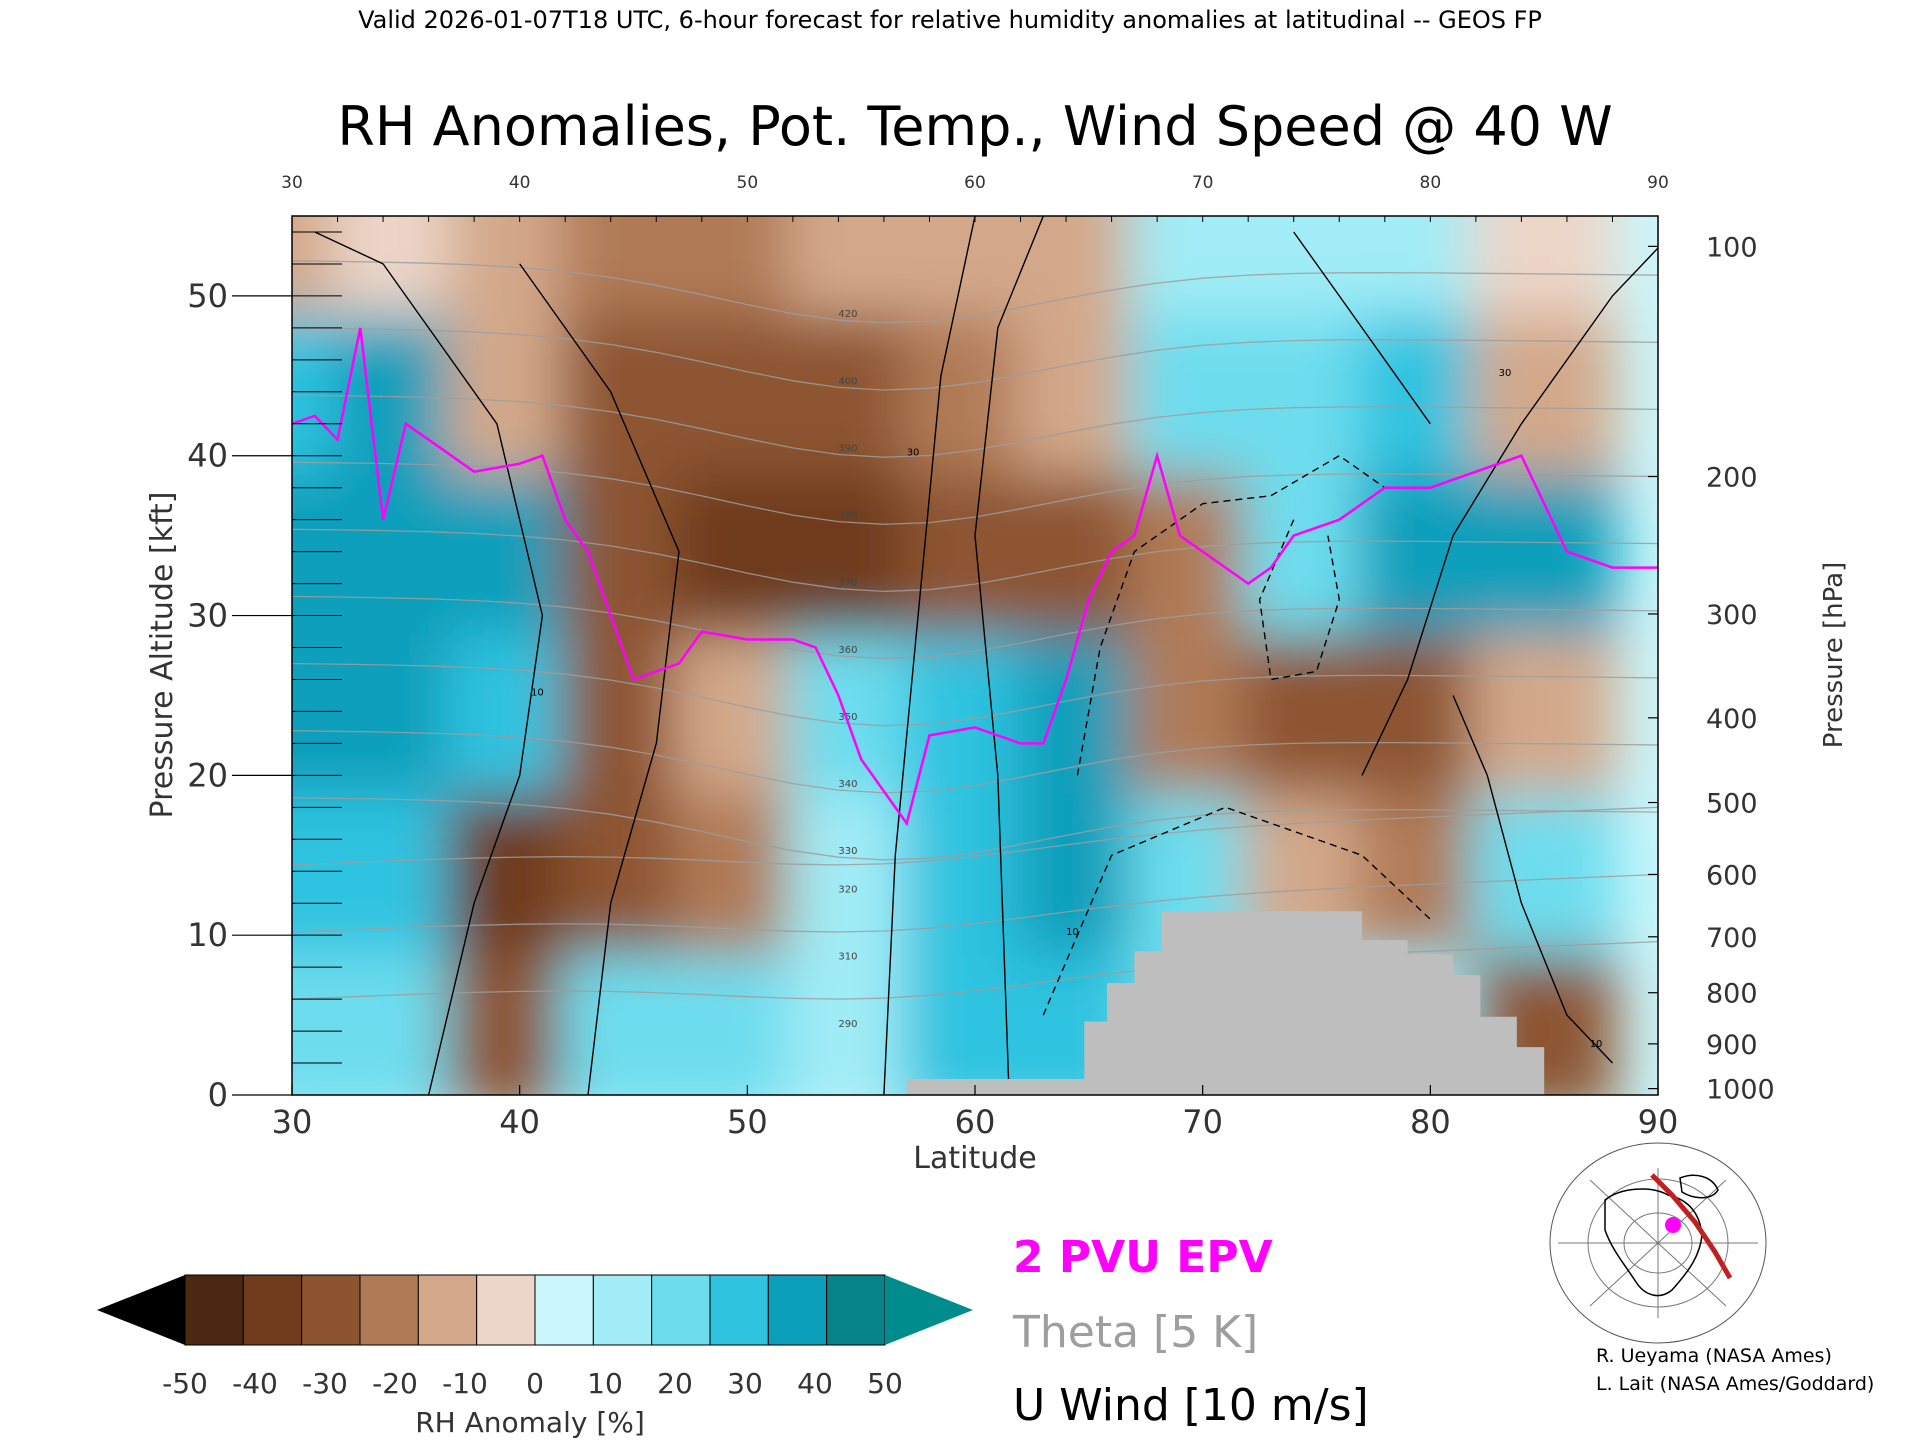  Describe the element at coordinates (1732, 938) in the screenshot. I see `pressure-tick-label: 700` at that location.